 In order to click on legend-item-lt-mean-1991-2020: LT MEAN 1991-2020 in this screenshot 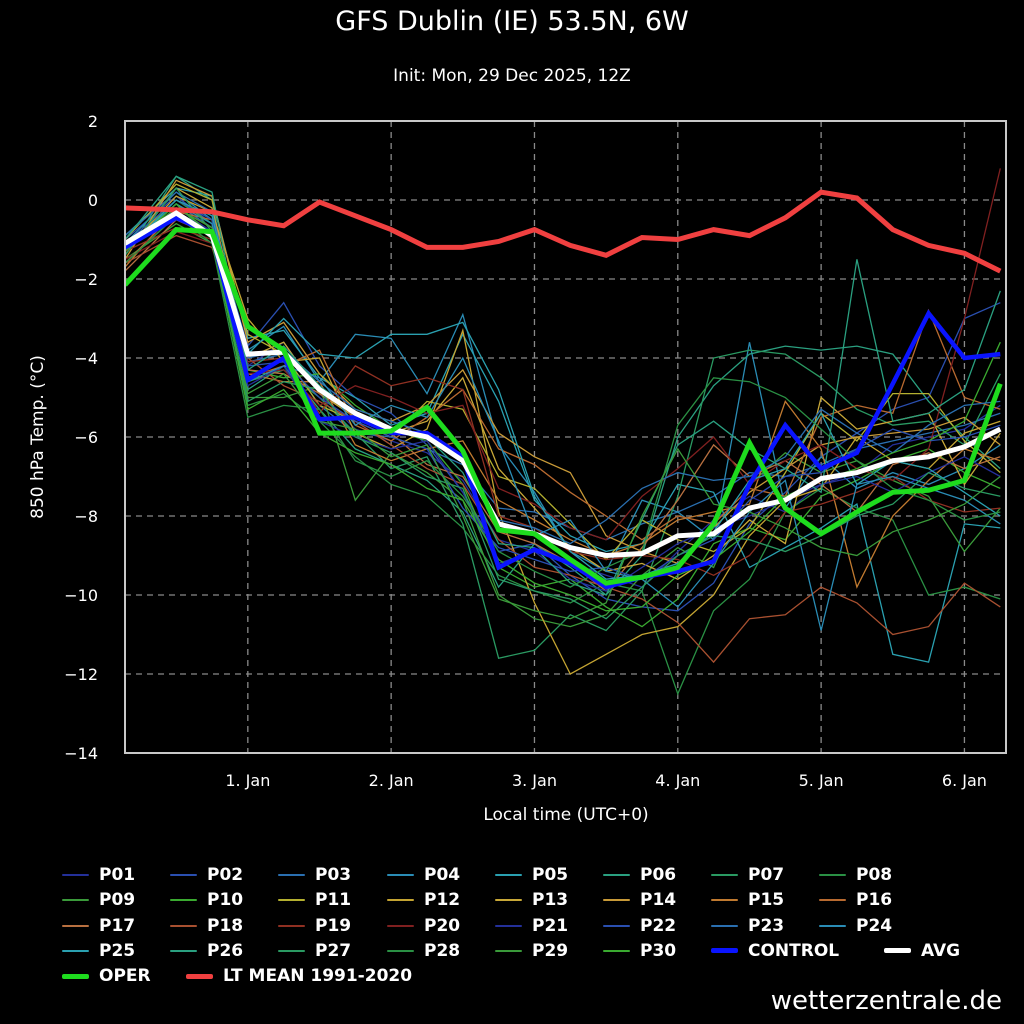, I will do `click(299, 976)`.